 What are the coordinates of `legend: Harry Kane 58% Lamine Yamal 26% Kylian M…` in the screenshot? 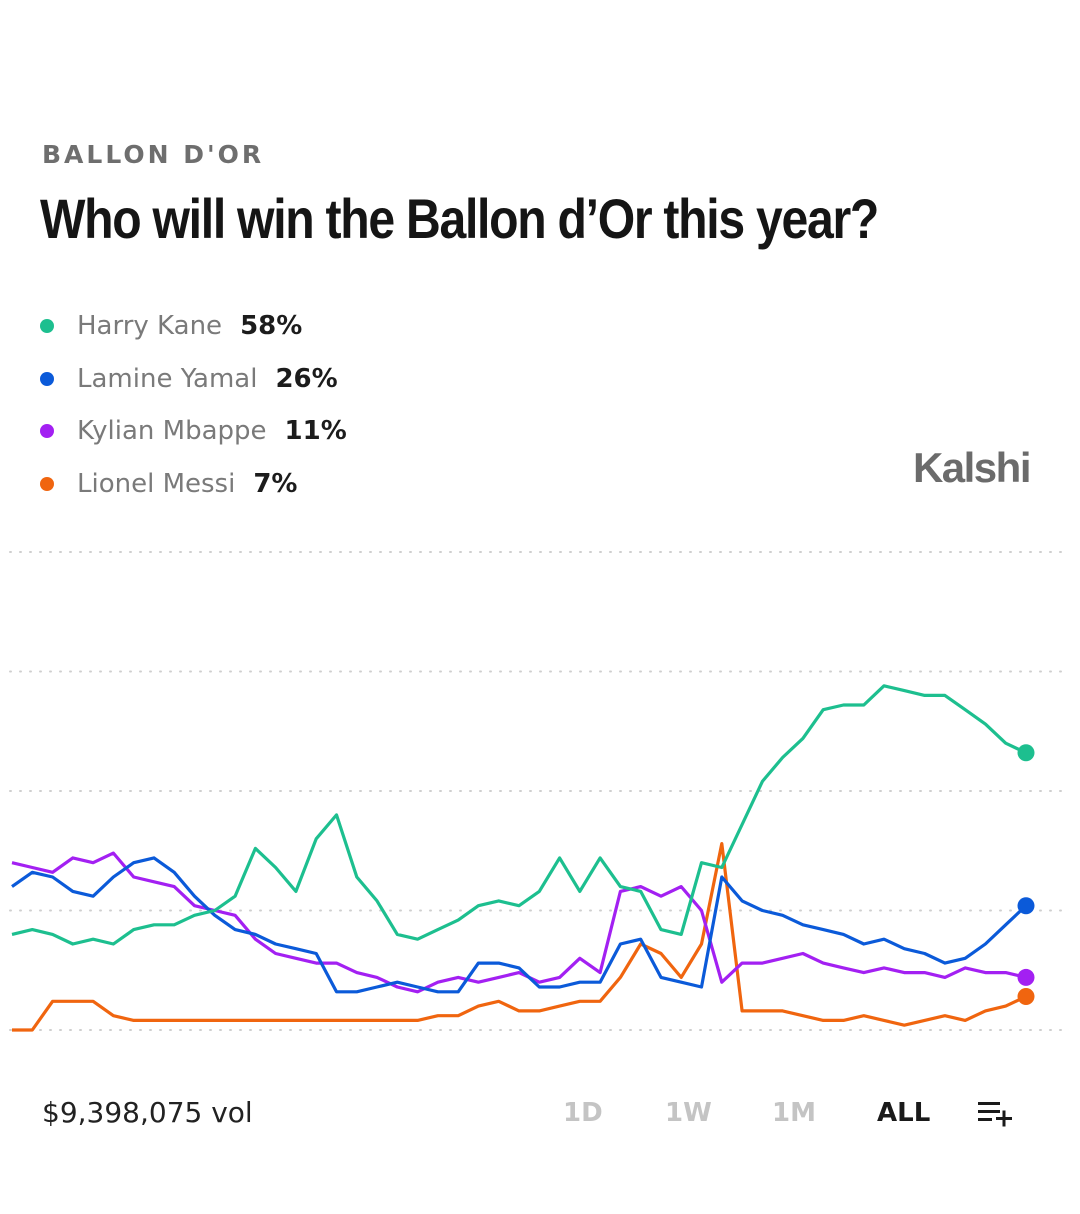 It's located at (193, 405).